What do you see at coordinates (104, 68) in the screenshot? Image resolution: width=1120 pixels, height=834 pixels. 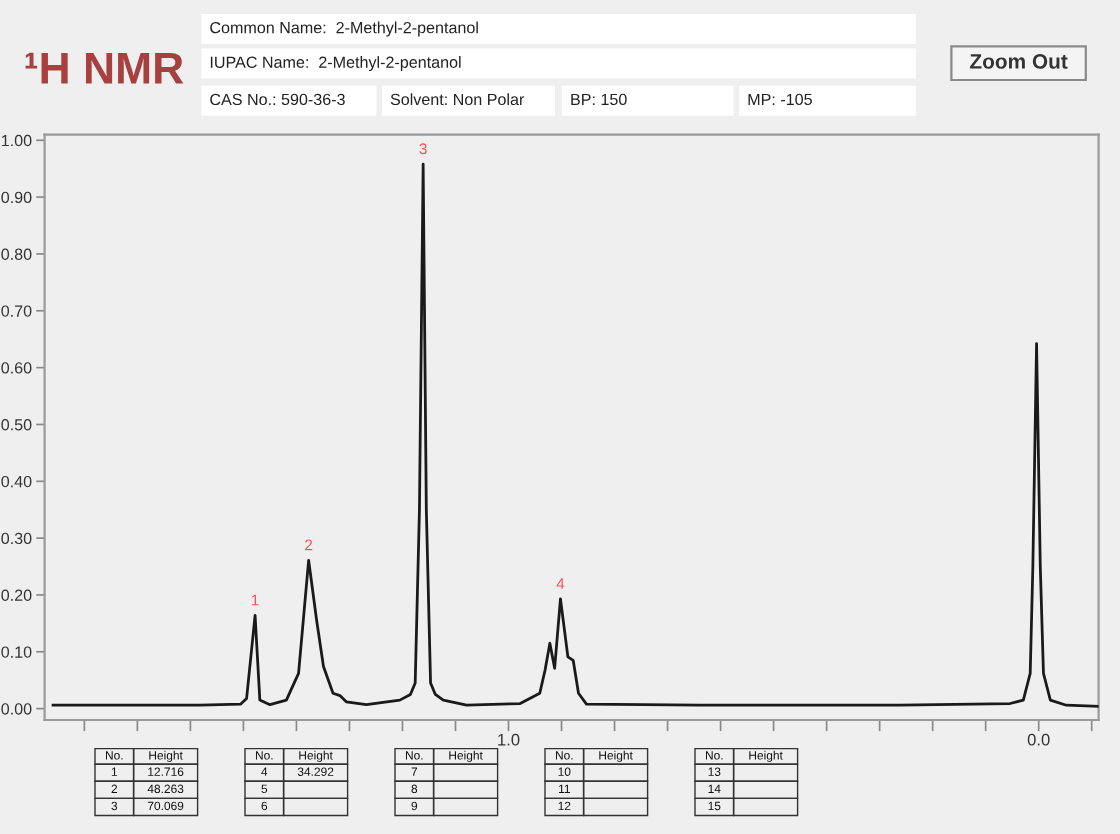 I see `chart-title: ¹H NMR` at bounding box center [104, 68].